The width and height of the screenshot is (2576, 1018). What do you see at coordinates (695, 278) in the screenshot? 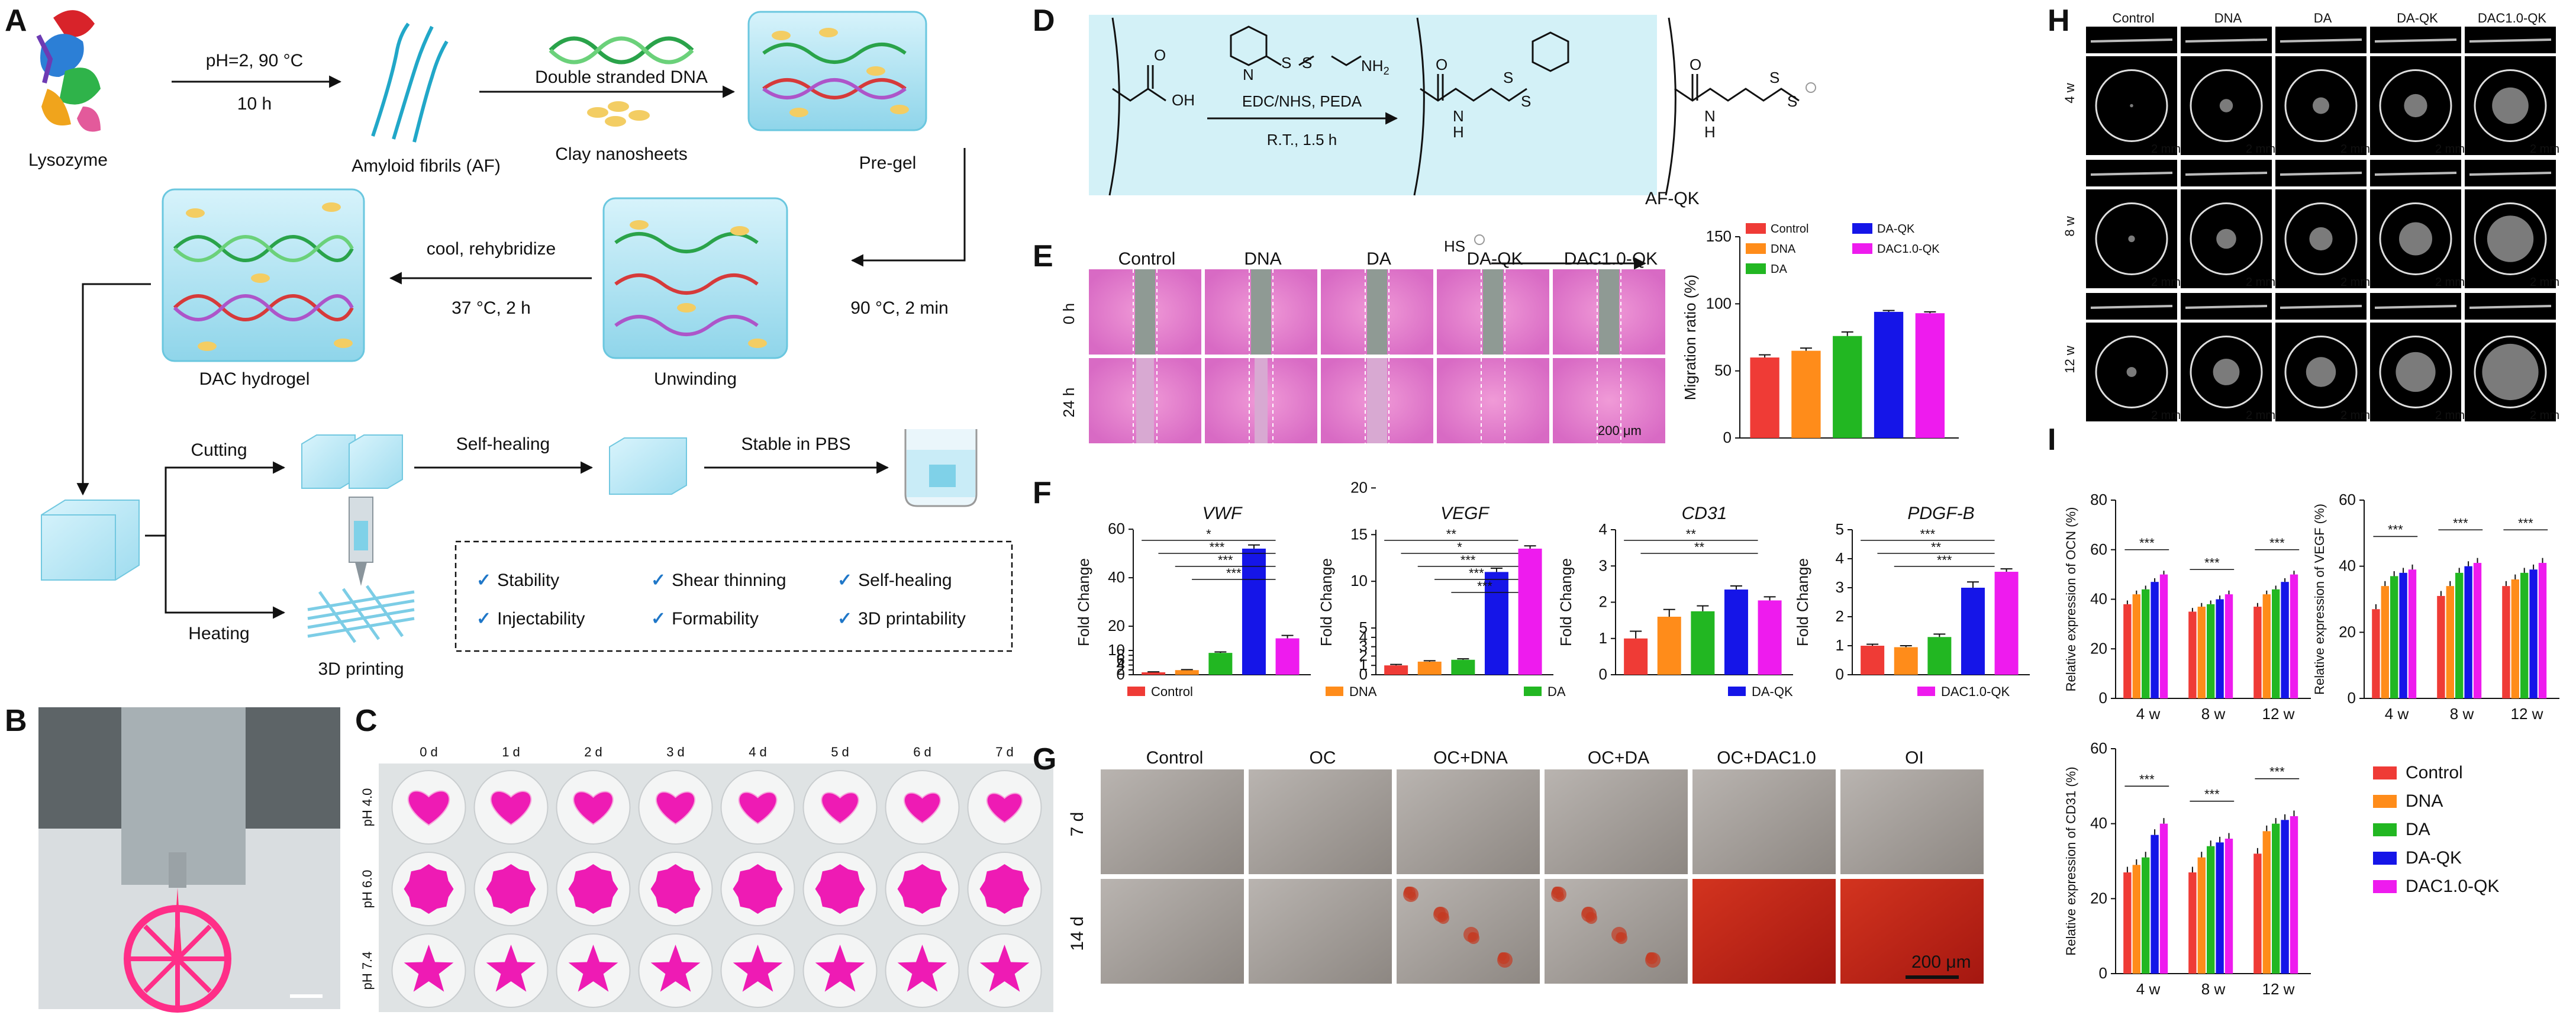
I see `unwinding-box` at bounding box center [695, 278].